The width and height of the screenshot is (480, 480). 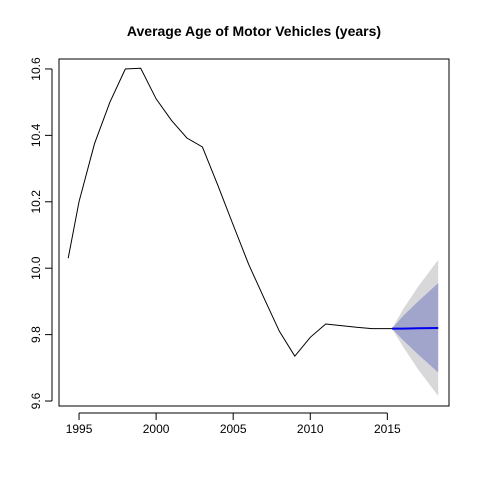 I want to click on x-axis: 1995 2000 2005 2010 2015, so click(x=233, y=424).